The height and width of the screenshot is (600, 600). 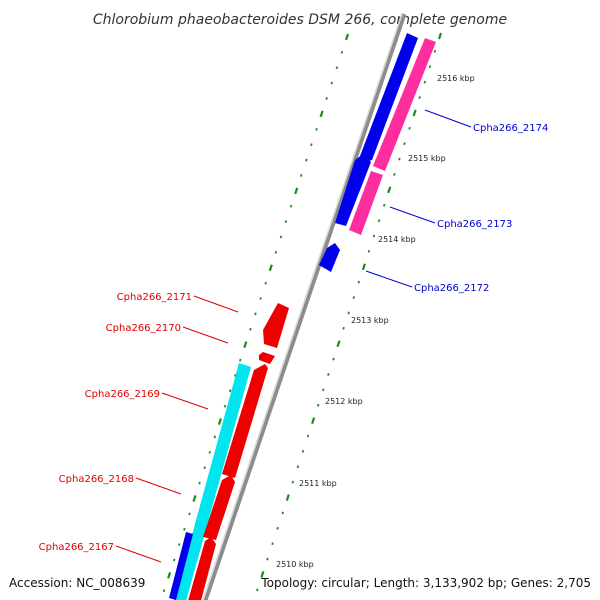 What do you see at coordinates (122, 394) in the screenshot?
I see `label-cpha266-2169: Cpha266_2169` at bounding box center [122, 394].